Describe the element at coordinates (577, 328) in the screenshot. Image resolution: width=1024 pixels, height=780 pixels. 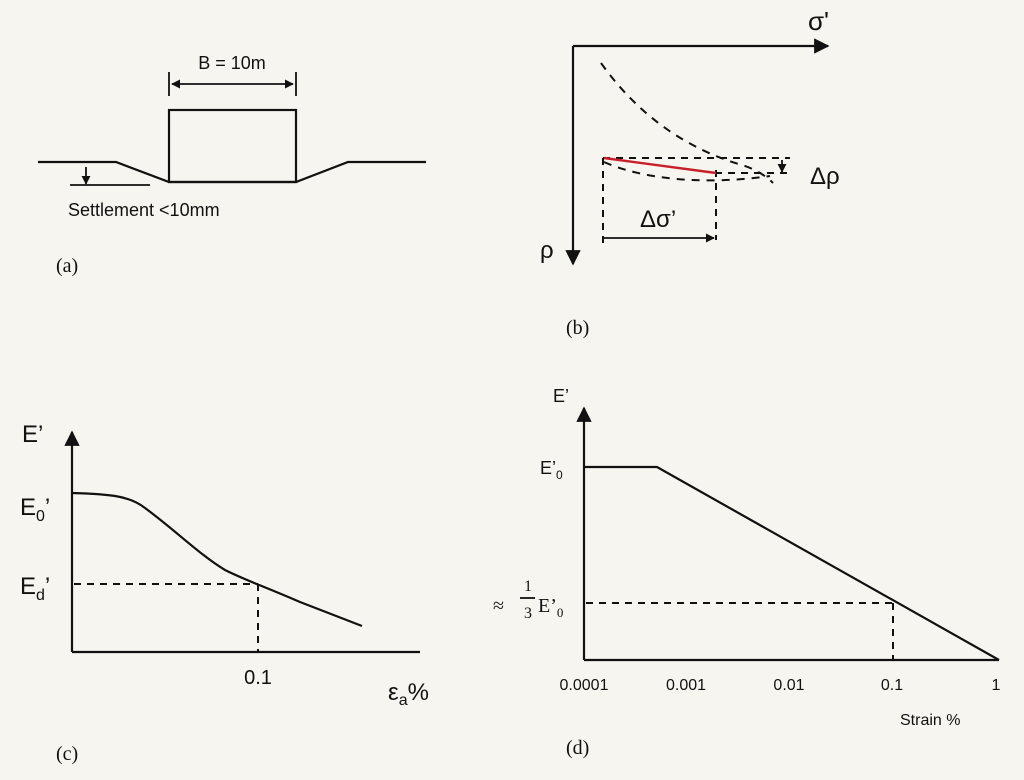
I see `caption-b: (b)` at that location.